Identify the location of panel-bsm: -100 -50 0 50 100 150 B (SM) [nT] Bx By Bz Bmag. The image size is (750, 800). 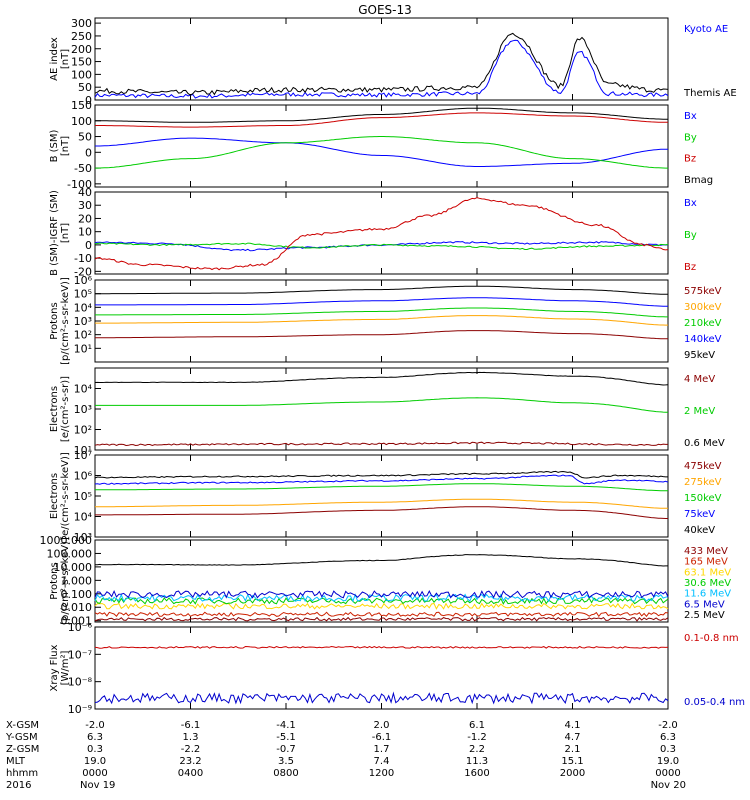
(381, 145).